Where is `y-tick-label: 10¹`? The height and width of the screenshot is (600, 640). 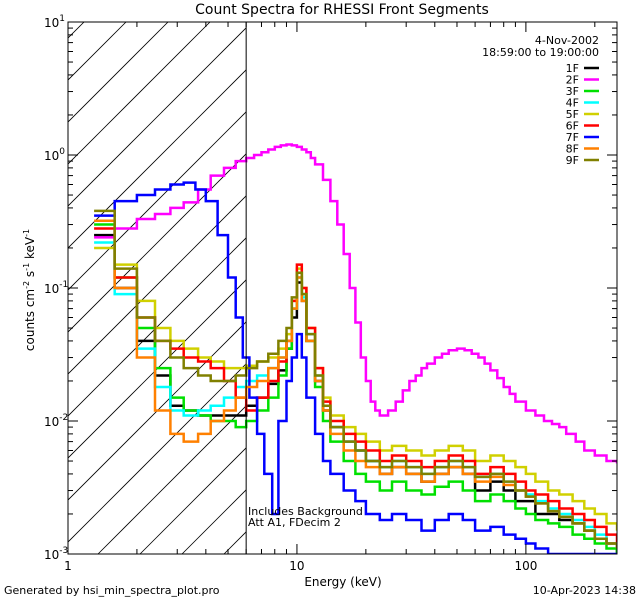
y-tick-label: 10¹ is located at coordinates (54, 22).